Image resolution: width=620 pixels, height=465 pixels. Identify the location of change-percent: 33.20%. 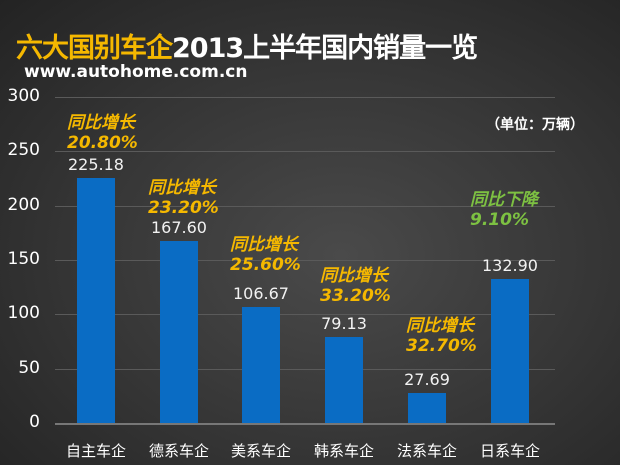
(355, 296).